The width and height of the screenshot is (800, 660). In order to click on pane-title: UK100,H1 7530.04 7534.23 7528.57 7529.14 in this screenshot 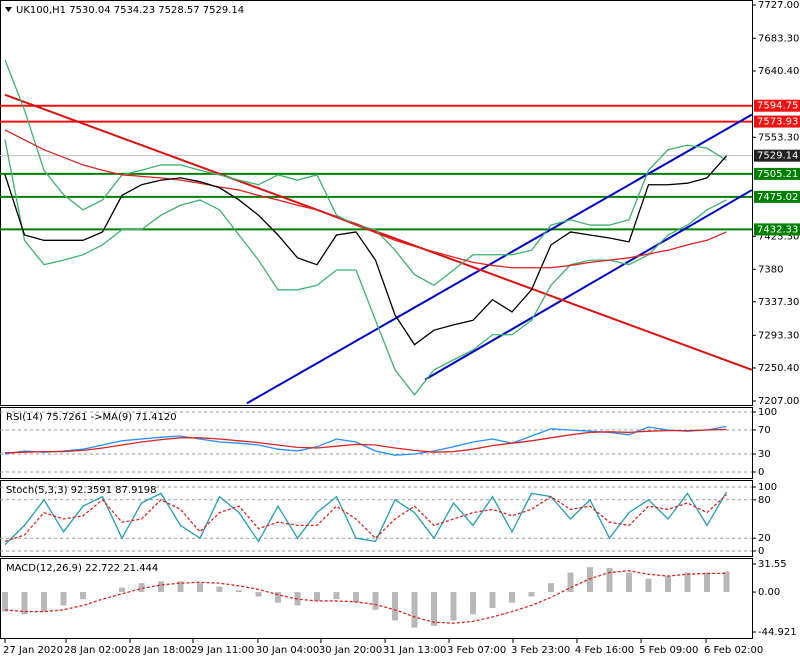, I will do `click(130, 10)`.